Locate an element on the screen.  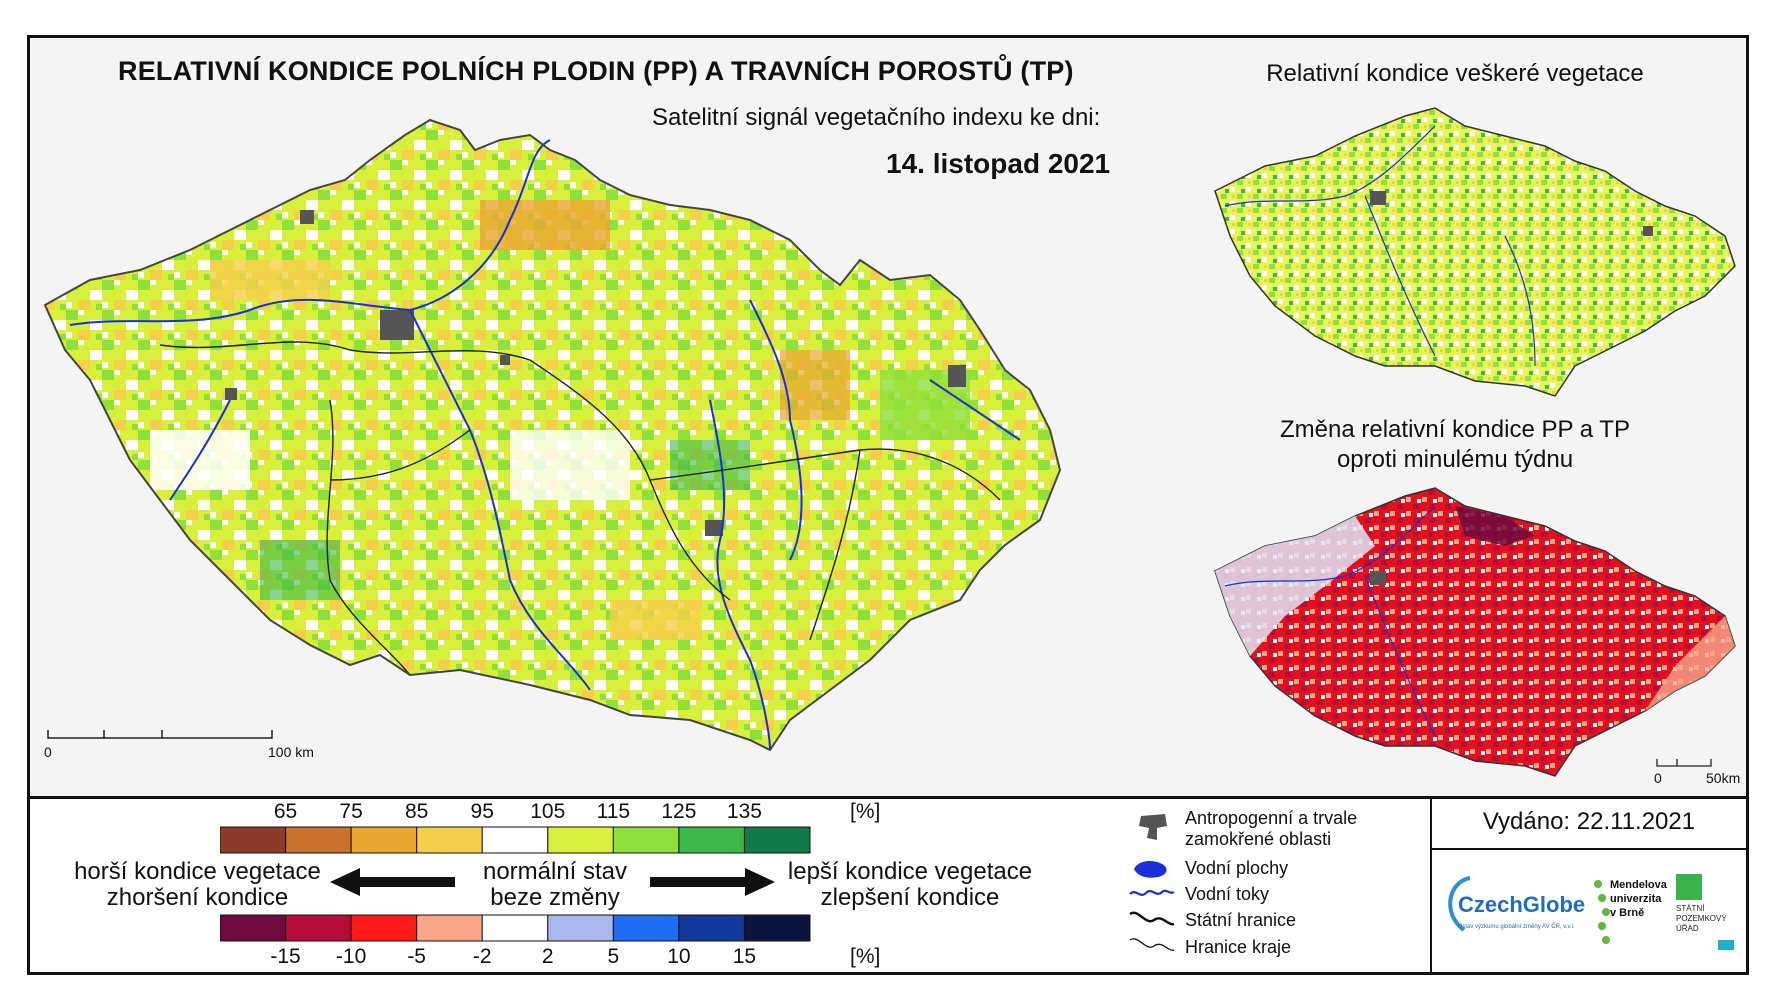
spu-line2: POZEMKOVÝ is located at coordinates (1701, 918).